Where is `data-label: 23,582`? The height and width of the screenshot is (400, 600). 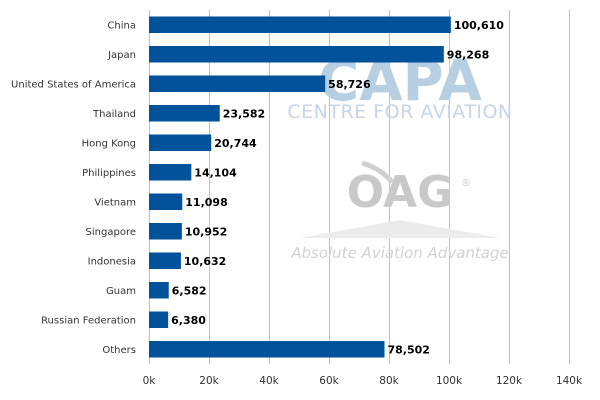 data-label: 23,582 is located at coordinates (244, 113).